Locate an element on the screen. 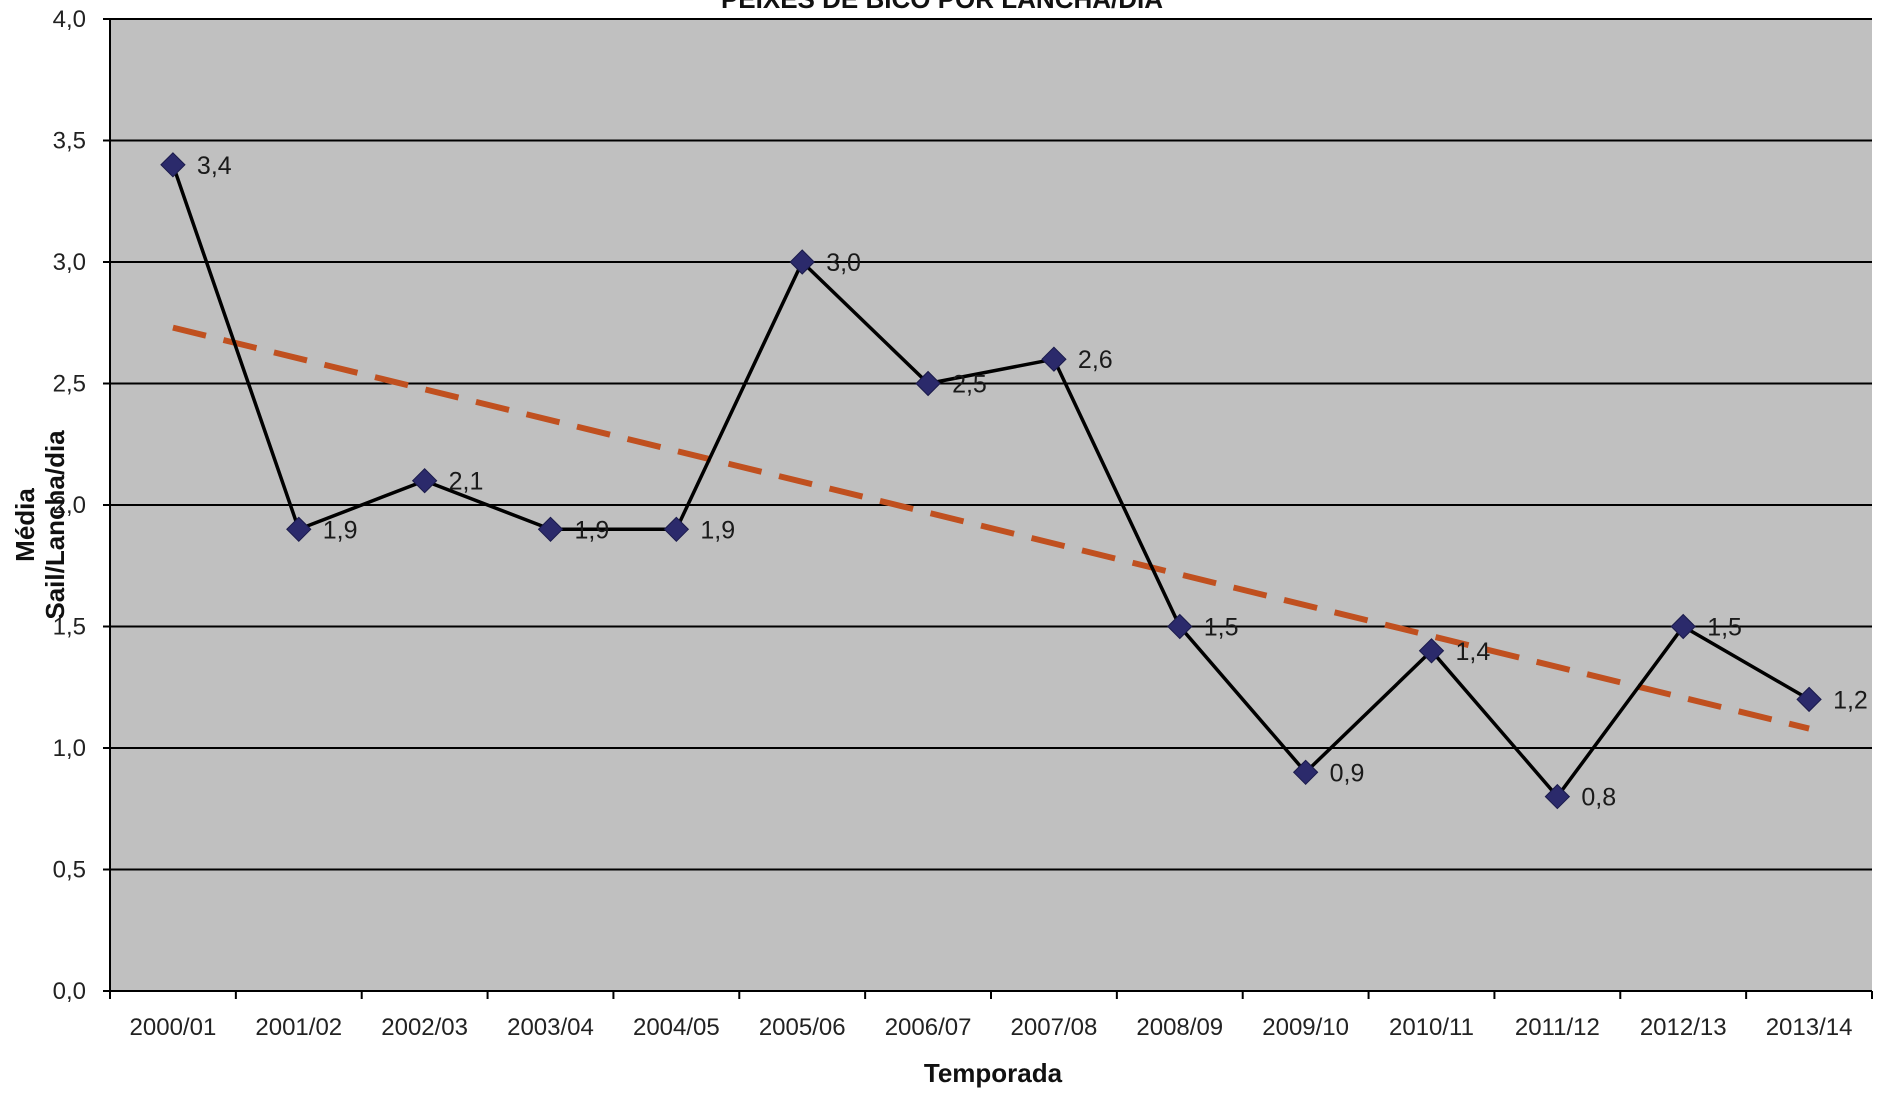  y-tick-label: 1,0 is located at coordinates (69, 748).